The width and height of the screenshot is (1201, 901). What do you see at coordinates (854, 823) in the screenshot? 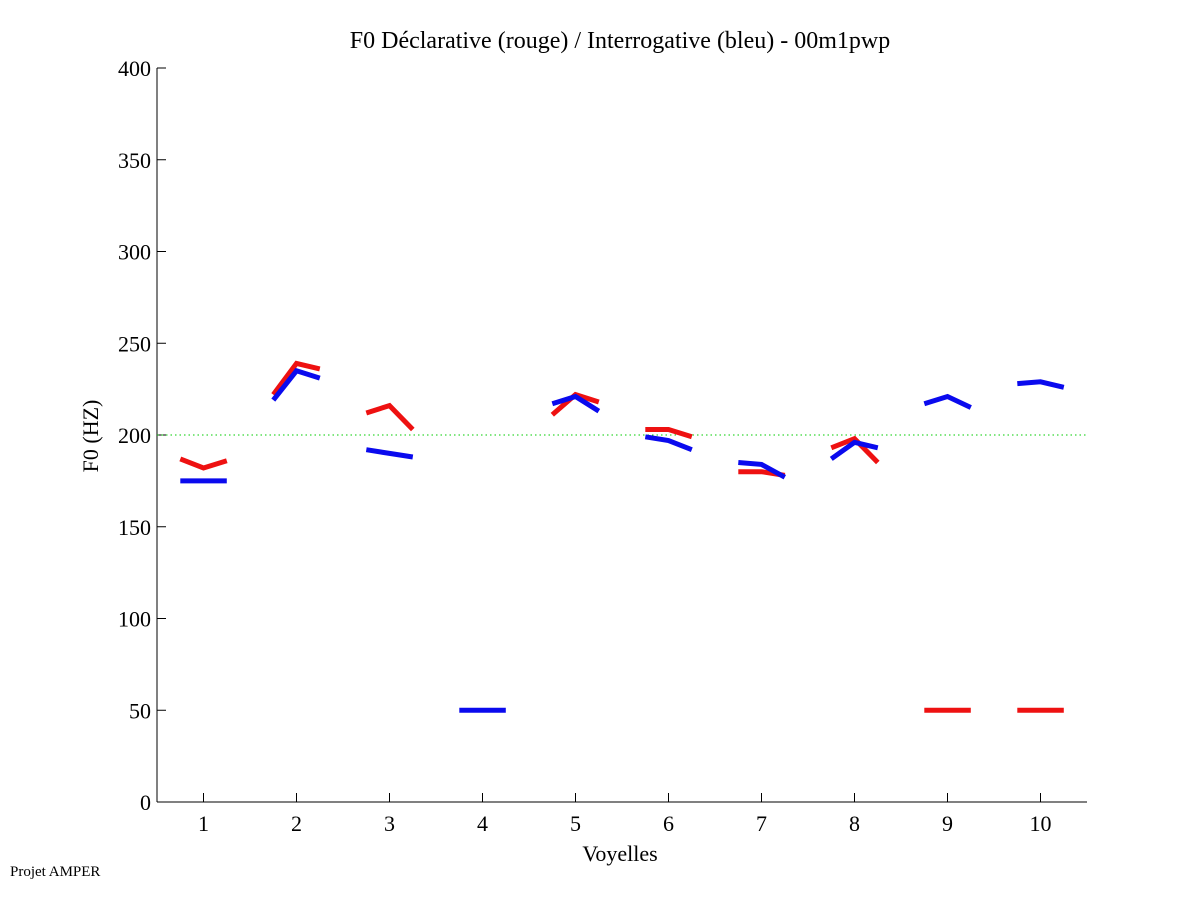
I see `x-tick-label: 8` at bounding box center [854, 823].